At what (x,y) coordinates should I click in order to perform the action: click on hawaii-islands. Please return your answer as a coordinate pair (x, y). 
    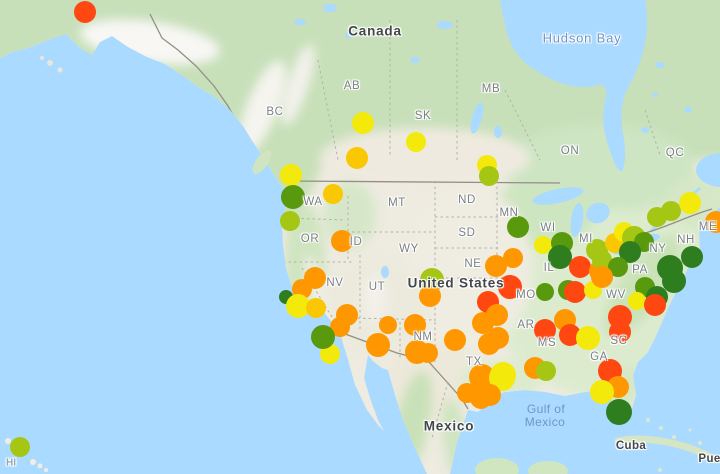
    Looking at the image, I should click on (26, 455).